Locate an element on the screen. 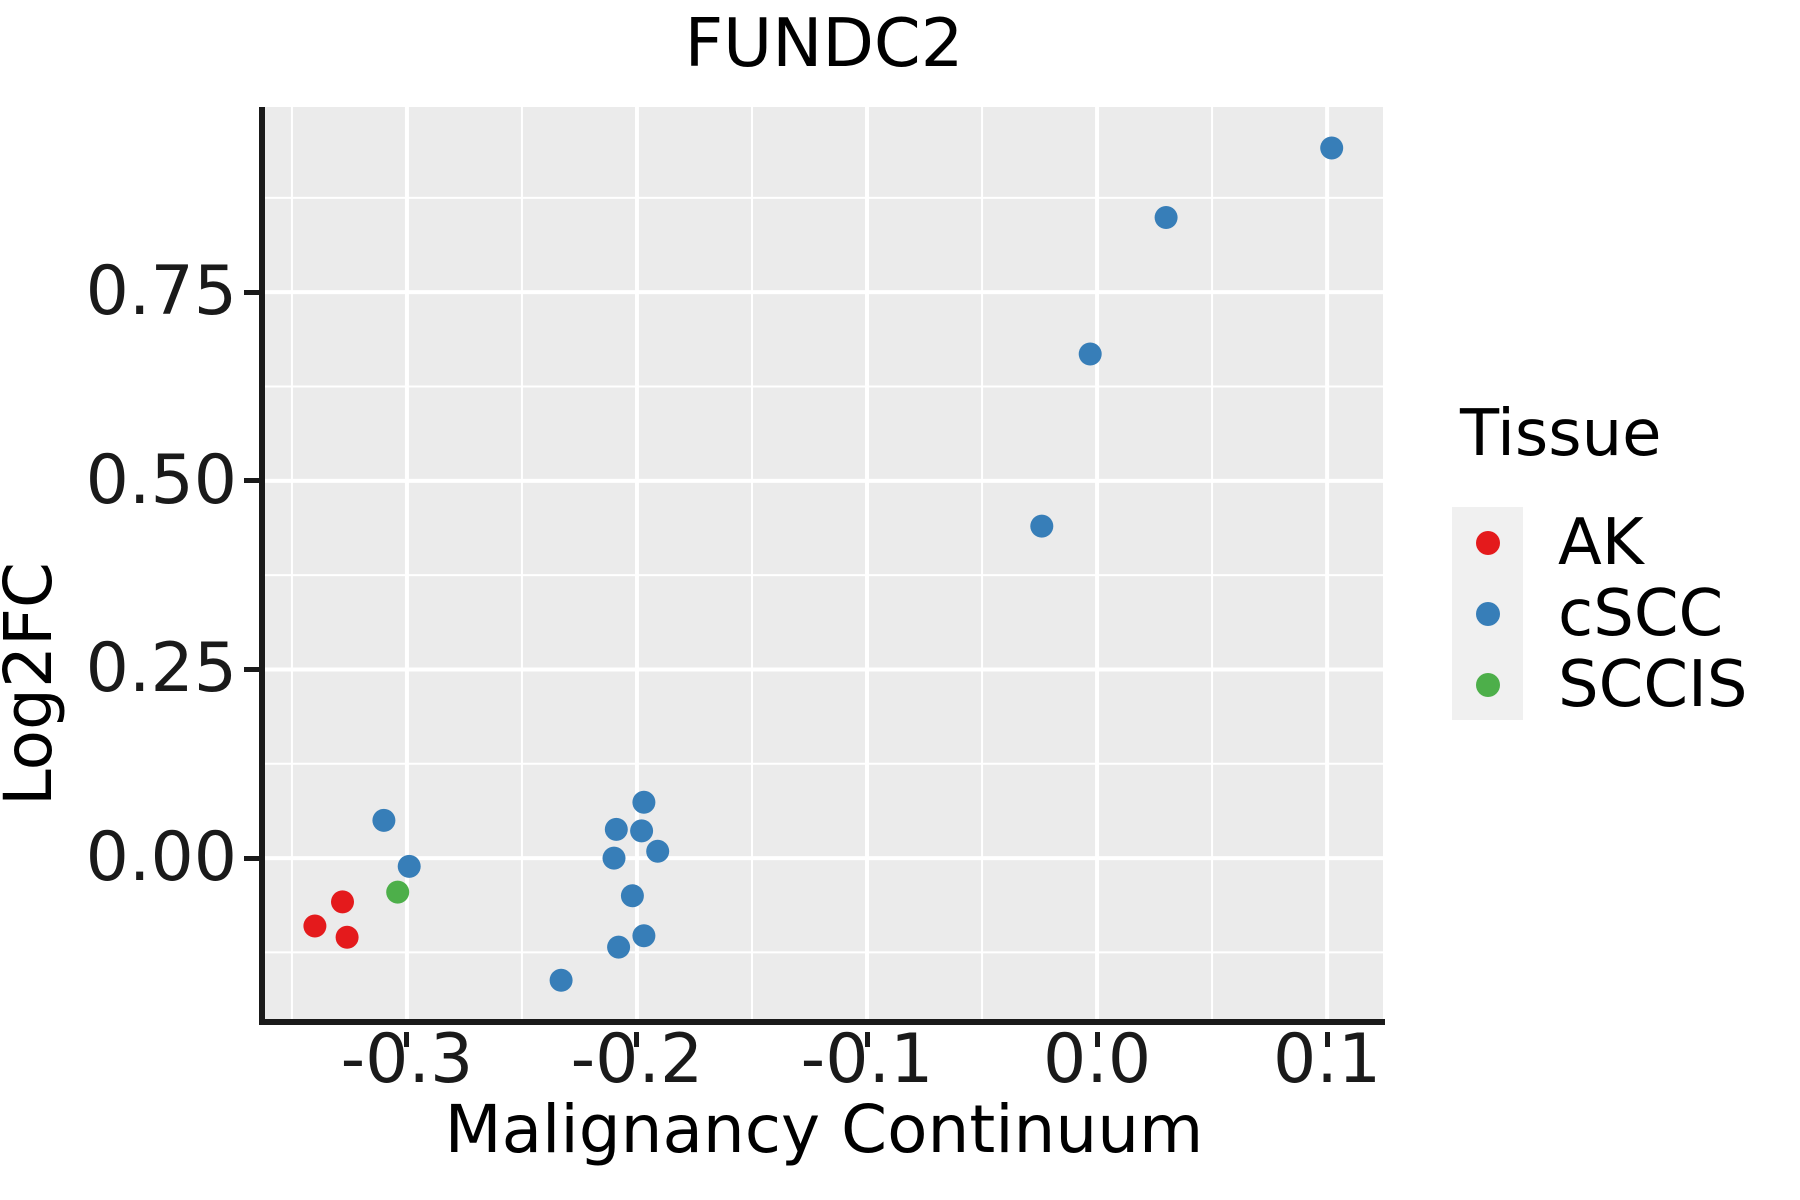 This screenshot has width=1800, height=1200. legend-key-ak is located at coordinates (1487, 542).